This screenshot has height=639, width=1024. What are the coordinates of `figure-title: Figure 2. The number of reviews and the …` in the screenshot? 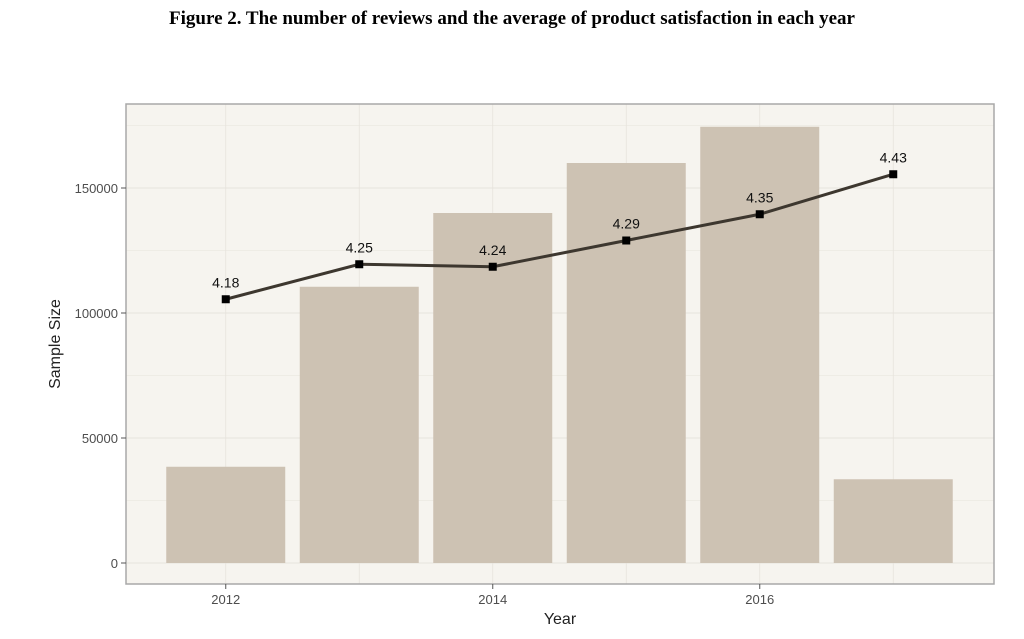 It's located at (512, 18).